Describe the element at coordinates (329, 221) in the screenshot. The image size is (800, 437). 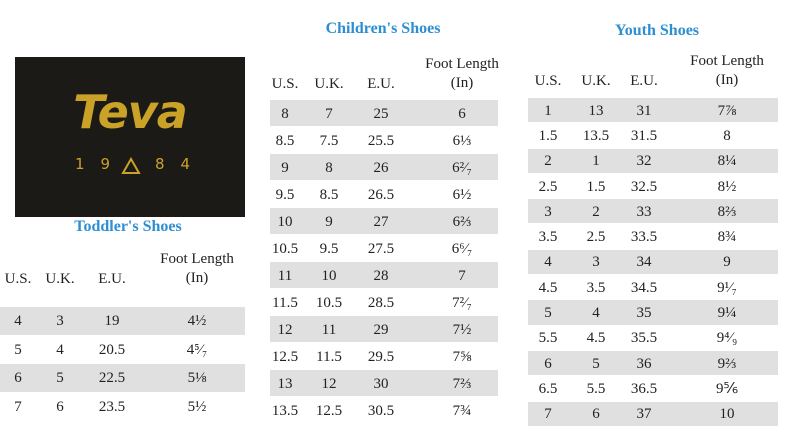
I see `table-cell: 9` at that location.